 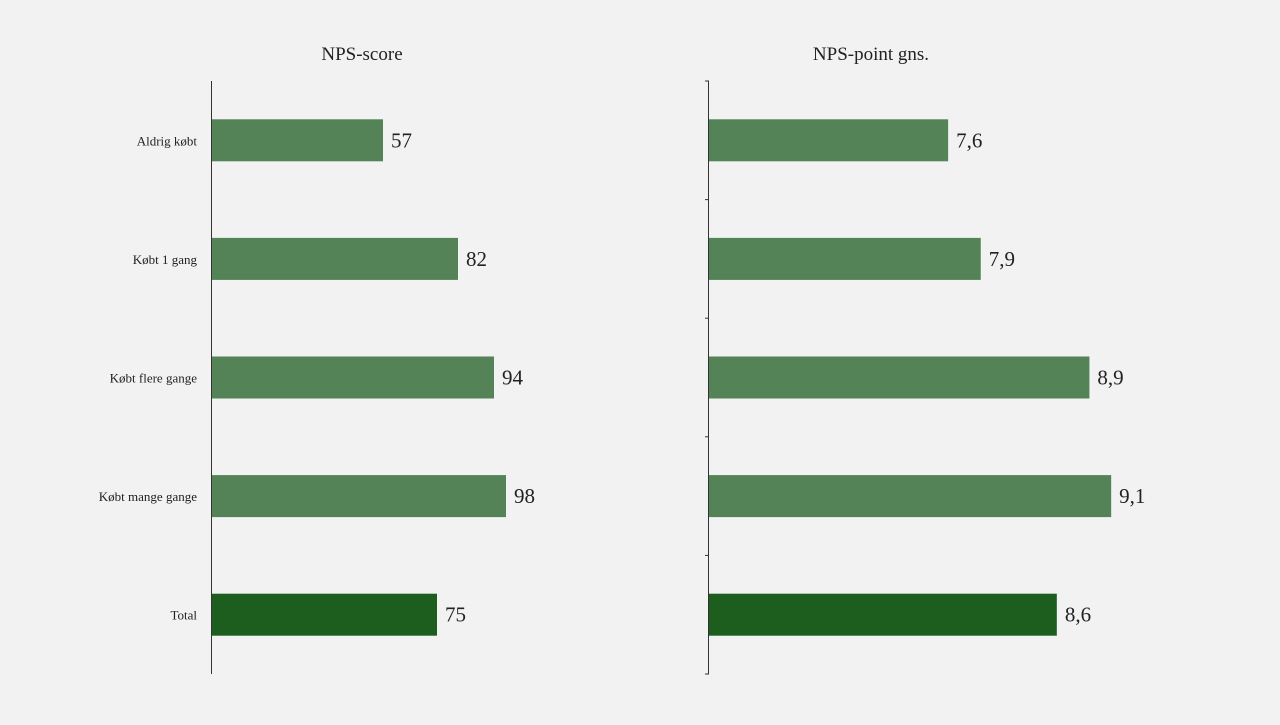 What do you see at coordinates (513, 378) in the screenshot?
I see `nps-score-value-label: 94` at bounding box center [513, 378].